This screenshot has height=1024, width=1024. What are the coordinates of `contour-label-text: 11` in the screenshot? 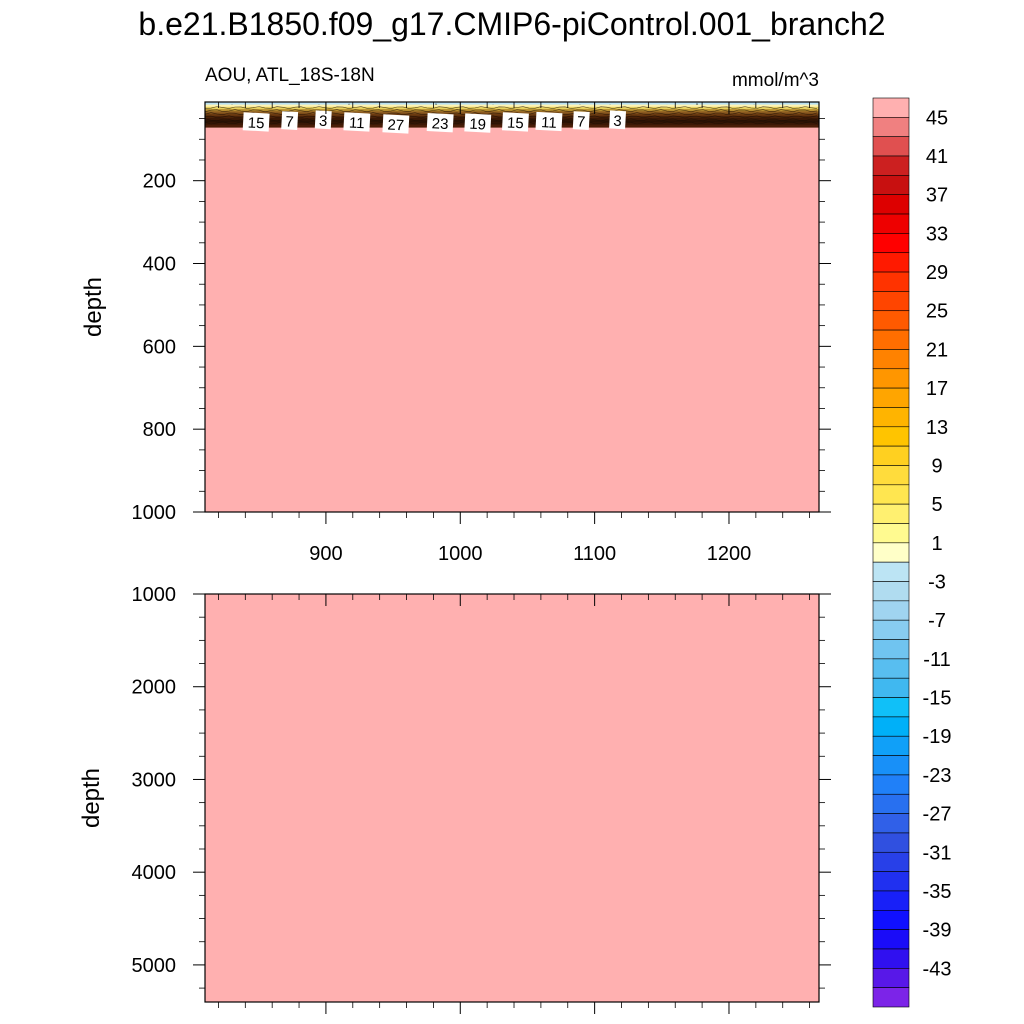 It's located at (357, 124).